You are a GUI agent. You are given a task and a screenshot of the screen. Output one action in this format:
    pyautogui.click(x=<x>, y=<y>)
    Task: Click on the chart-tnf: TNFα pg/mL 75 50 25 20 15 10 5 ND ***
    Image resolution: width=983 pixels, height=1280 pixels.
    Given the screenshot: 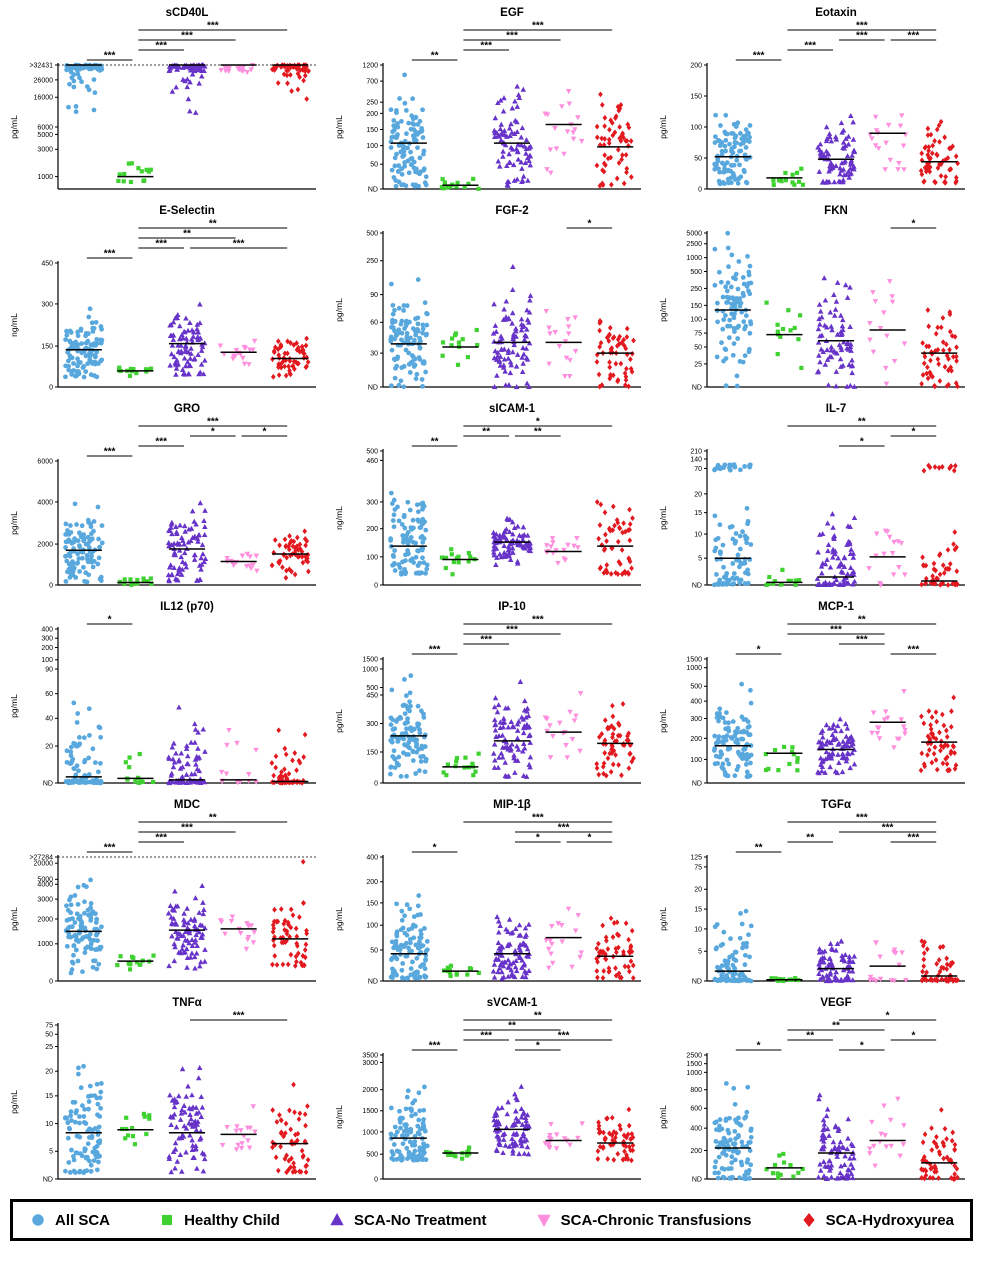 What is the action you would take?
    pyautogui.click(x=162, y=1090)
    